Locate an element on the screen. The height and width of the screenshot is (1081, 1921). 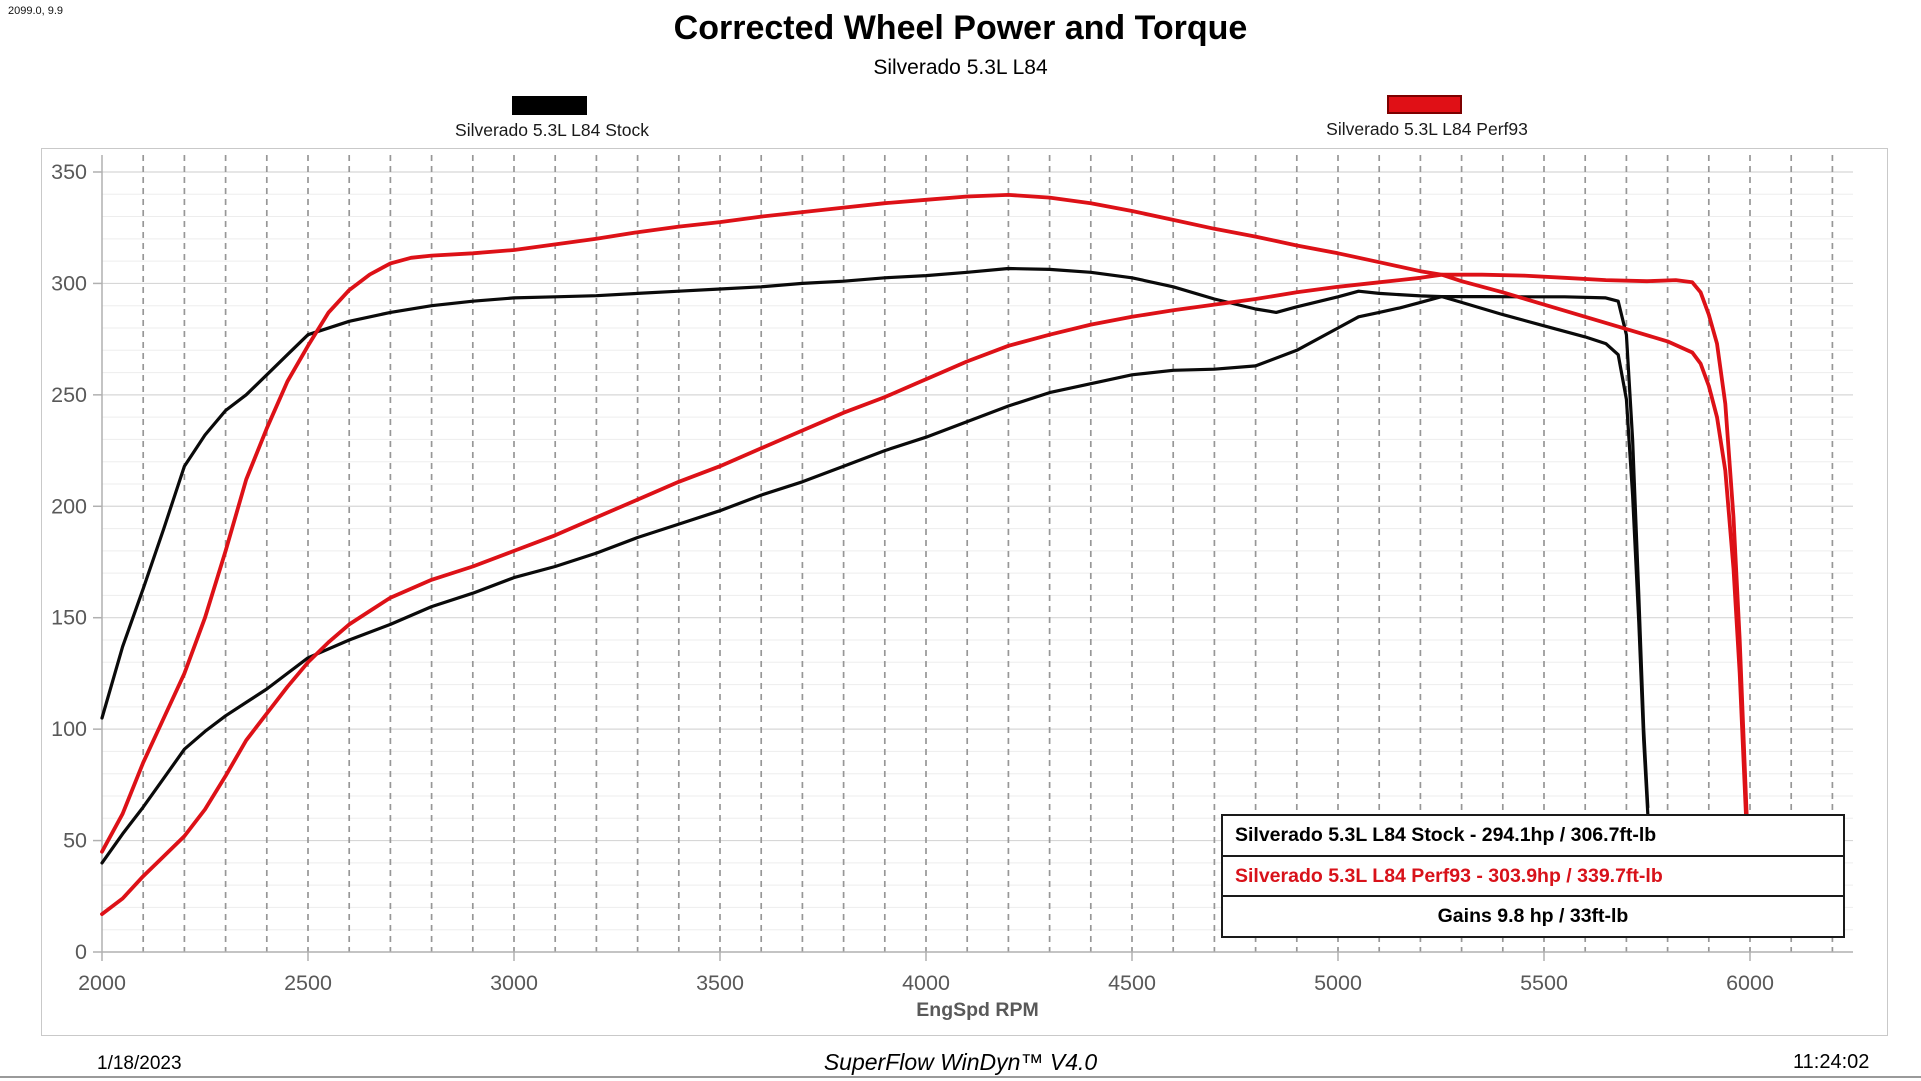
svg-text: 5000 is located at coordinates (1338, 983).